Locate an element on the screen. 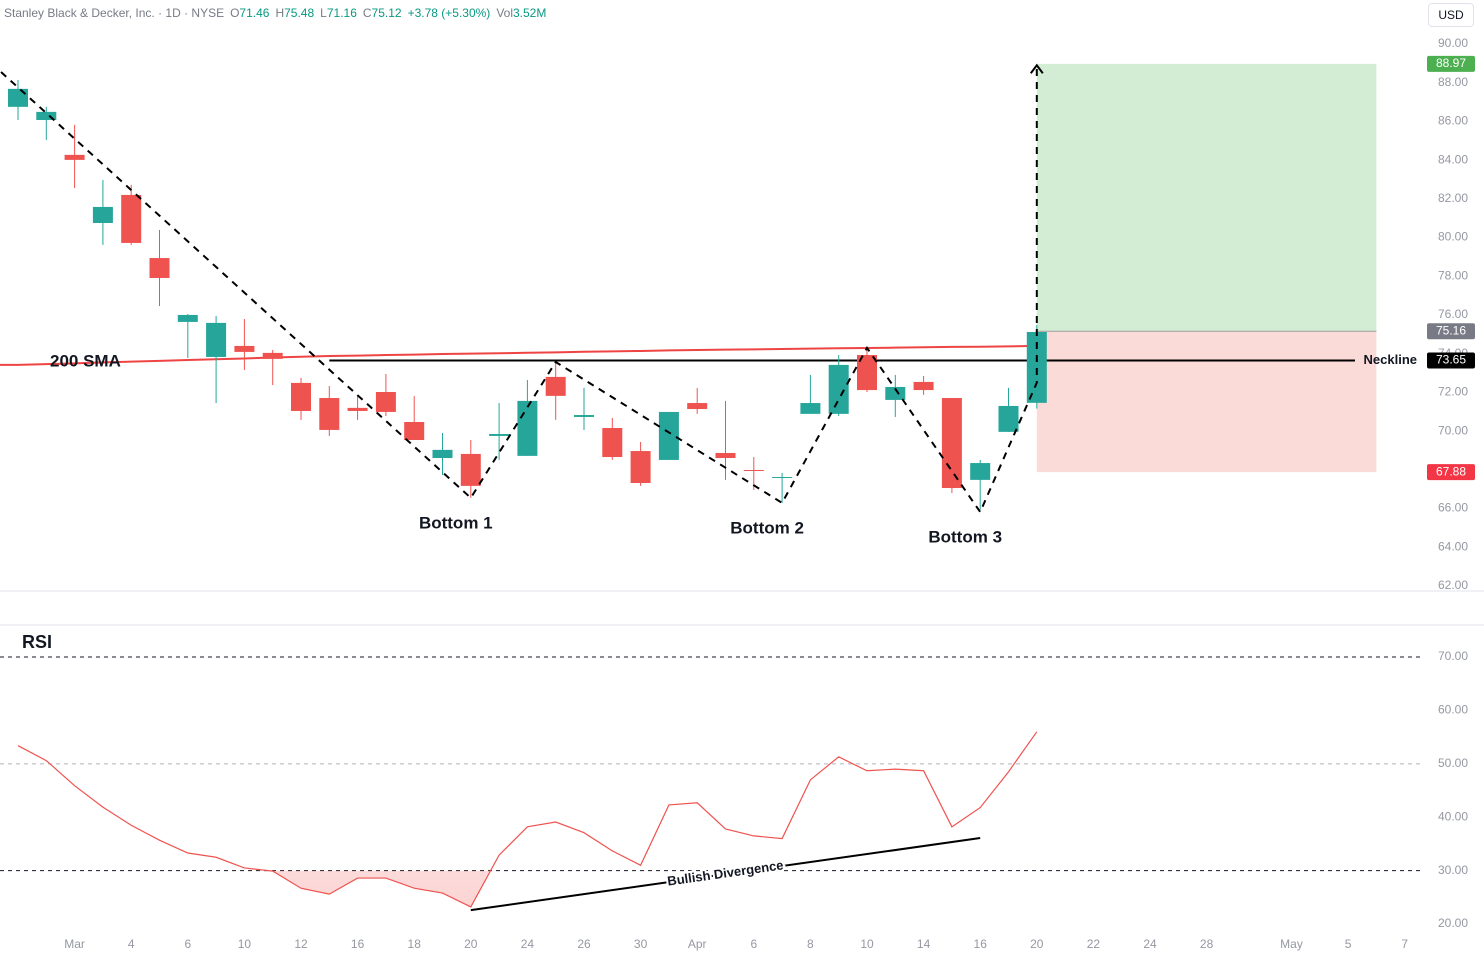 This screenshot has width=1484, height=958. x-tick-label: 8 is located at coordinates (810, 944).